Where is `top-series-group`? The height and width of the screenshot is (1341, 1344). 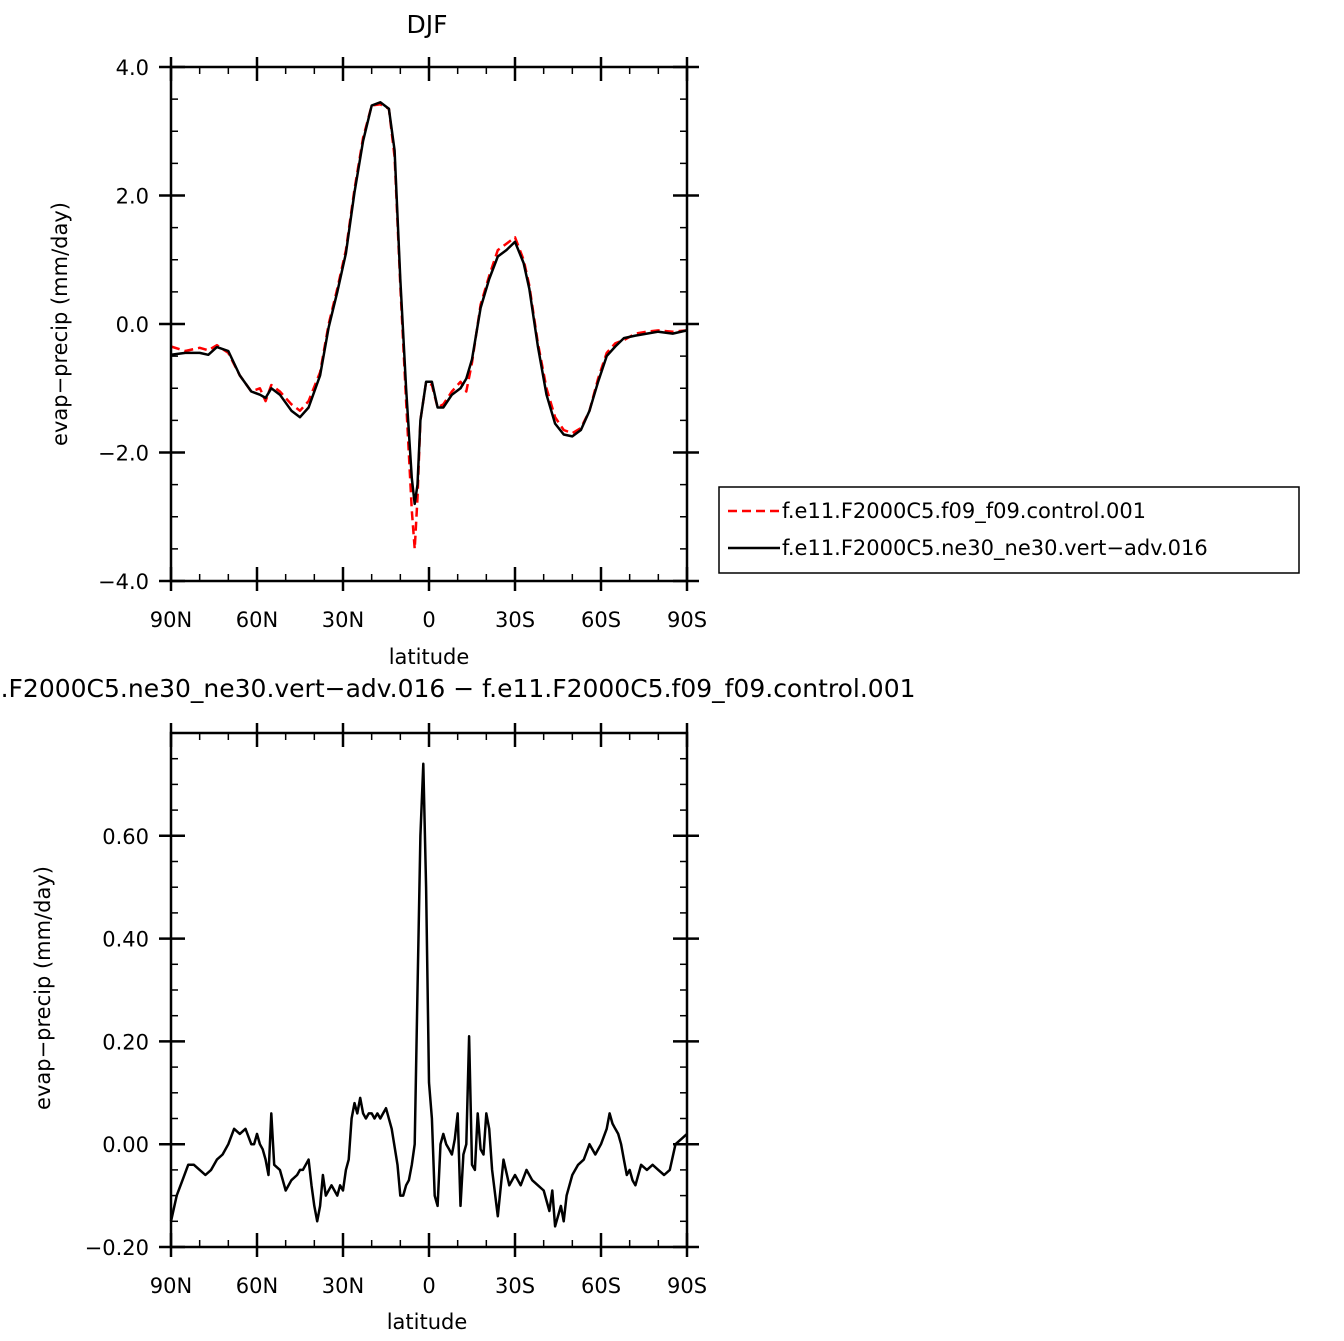 top-series-group is located at coordinates (429, 326).